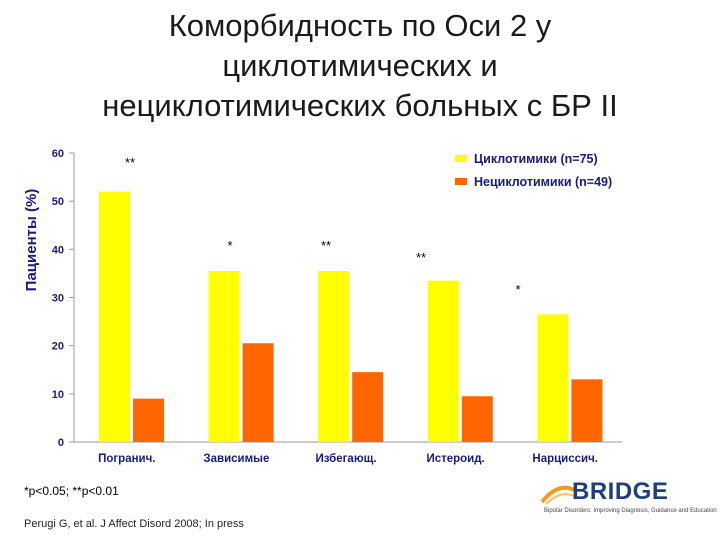 The width and height of the screenshot is (720, 540). Describe the element at coordinates (536, 159) in the screenshot. I see `legend-label: Циклотимики (n=75)` at that location.